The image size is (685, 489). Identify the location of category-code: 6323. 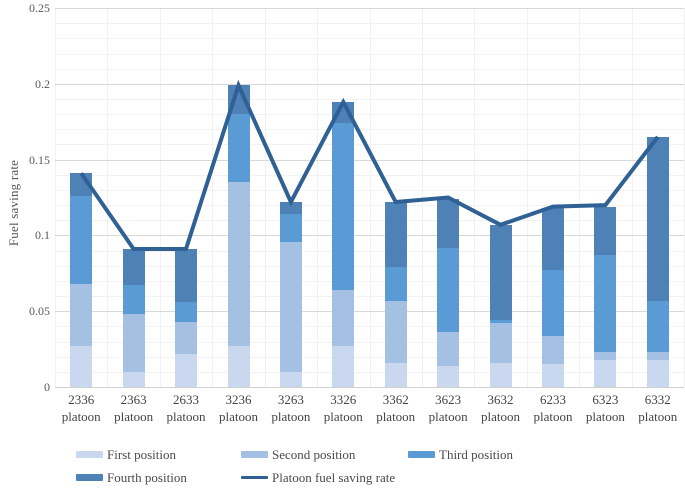
(605, 399).